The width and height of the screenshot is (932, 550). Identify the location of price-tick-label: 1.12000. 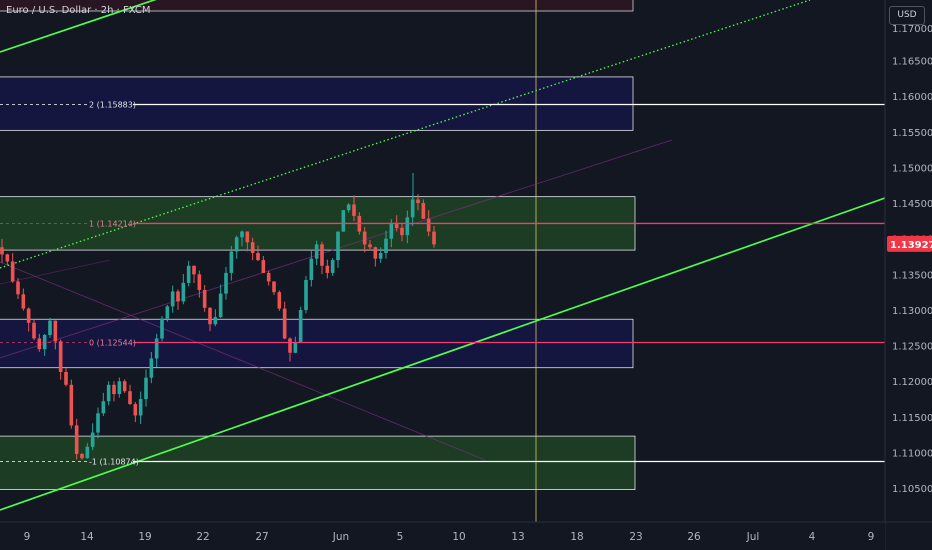
(912, 382).